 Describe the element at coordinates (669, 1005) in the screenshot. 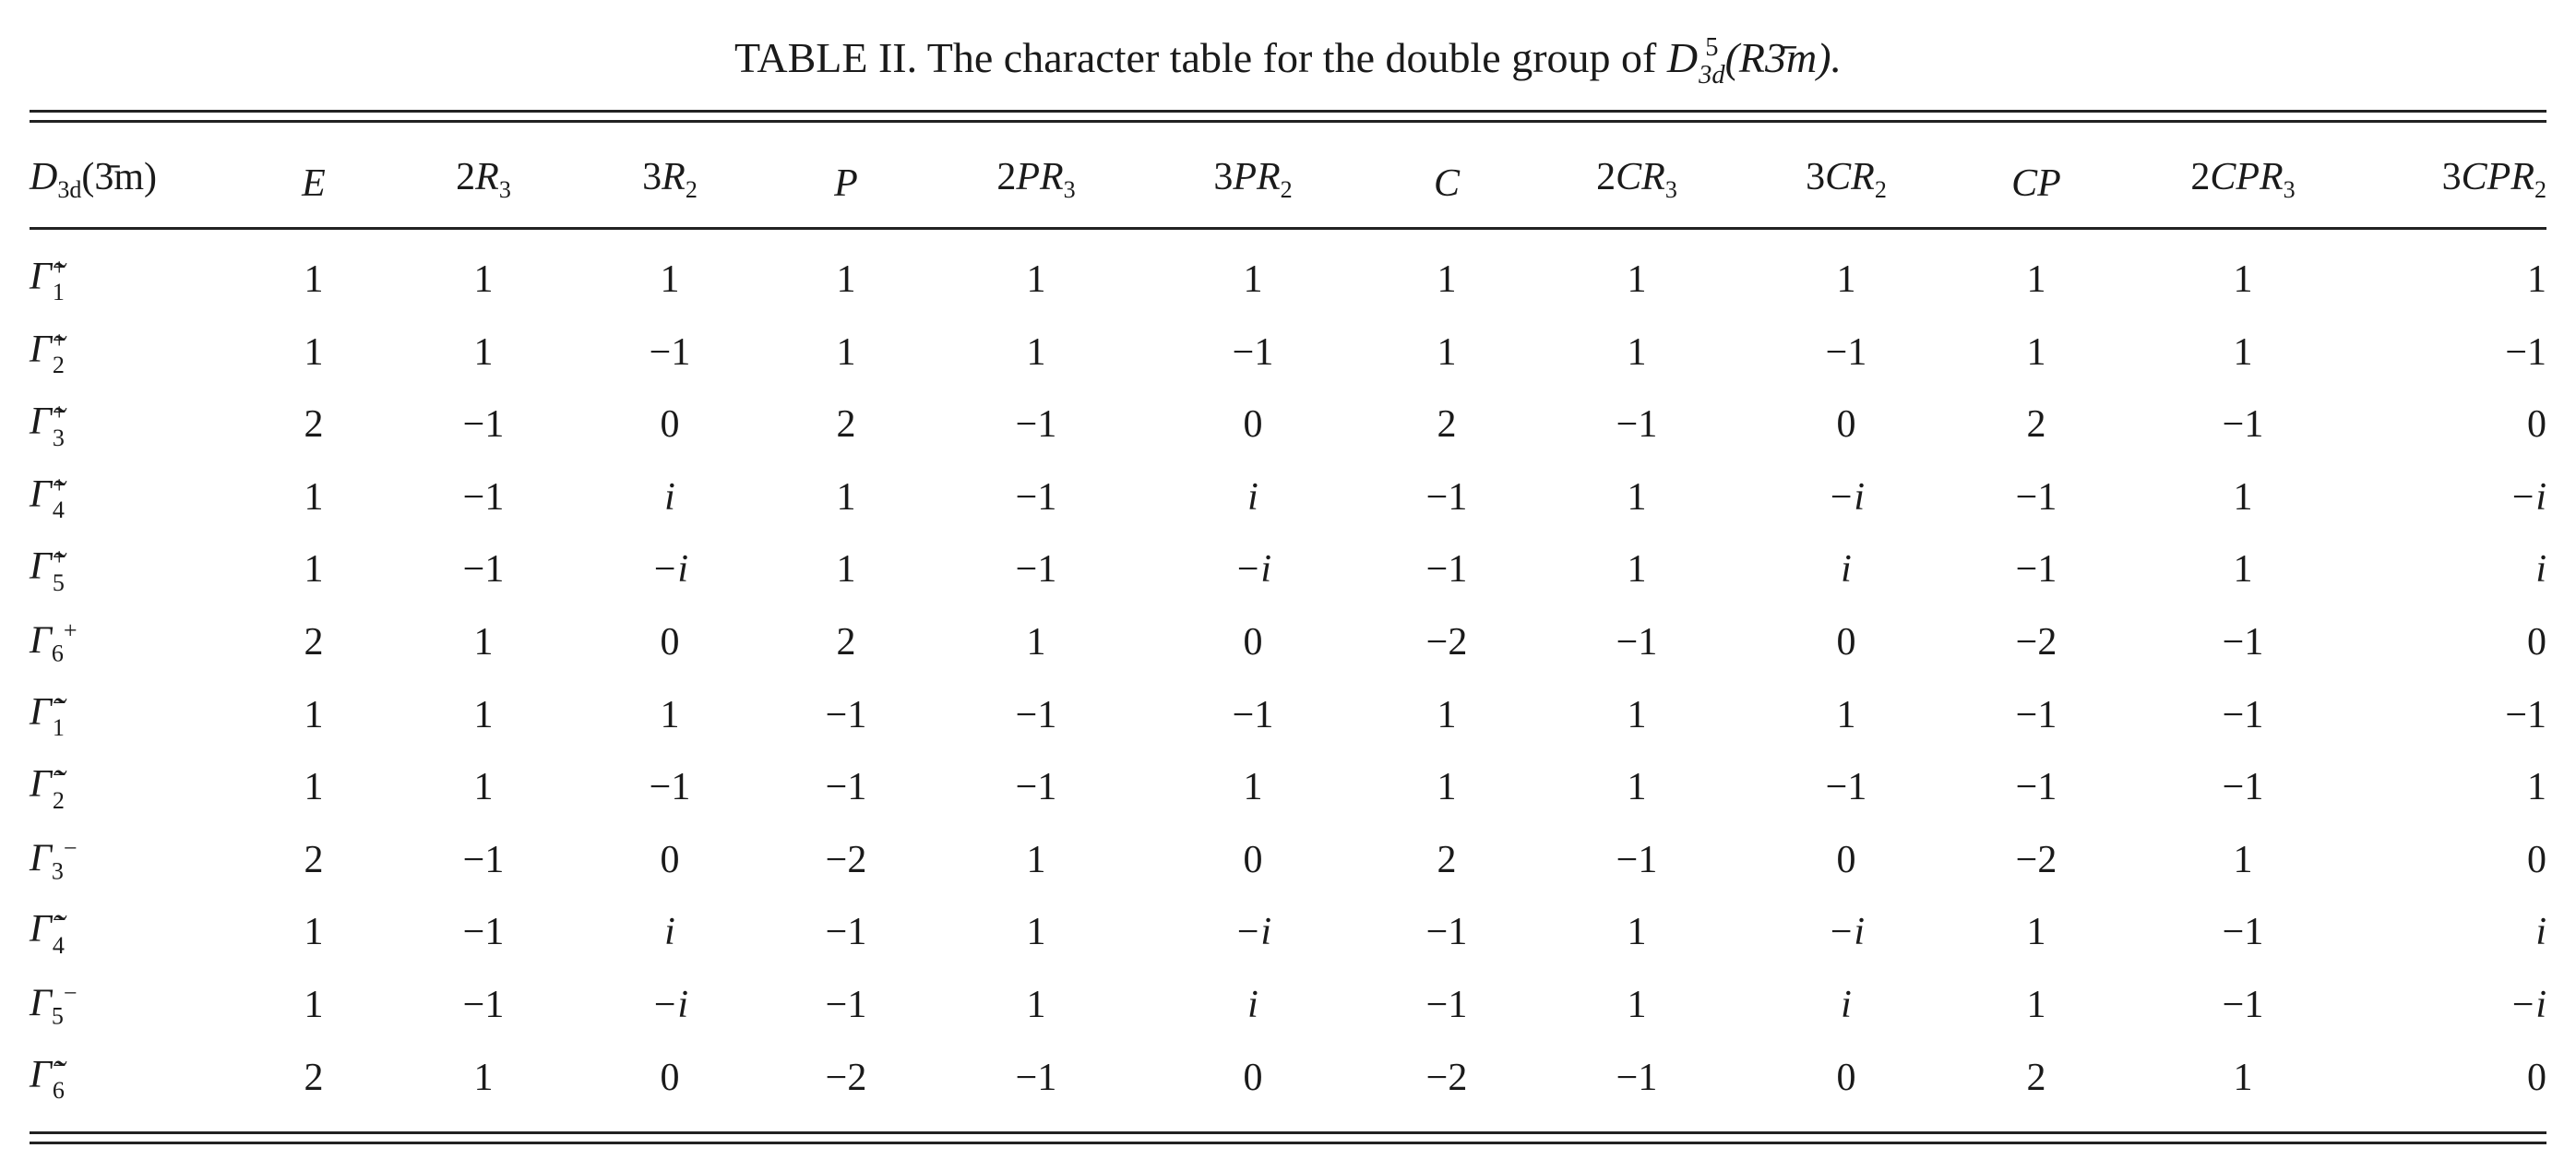

I see `character-value: −i` at that location.